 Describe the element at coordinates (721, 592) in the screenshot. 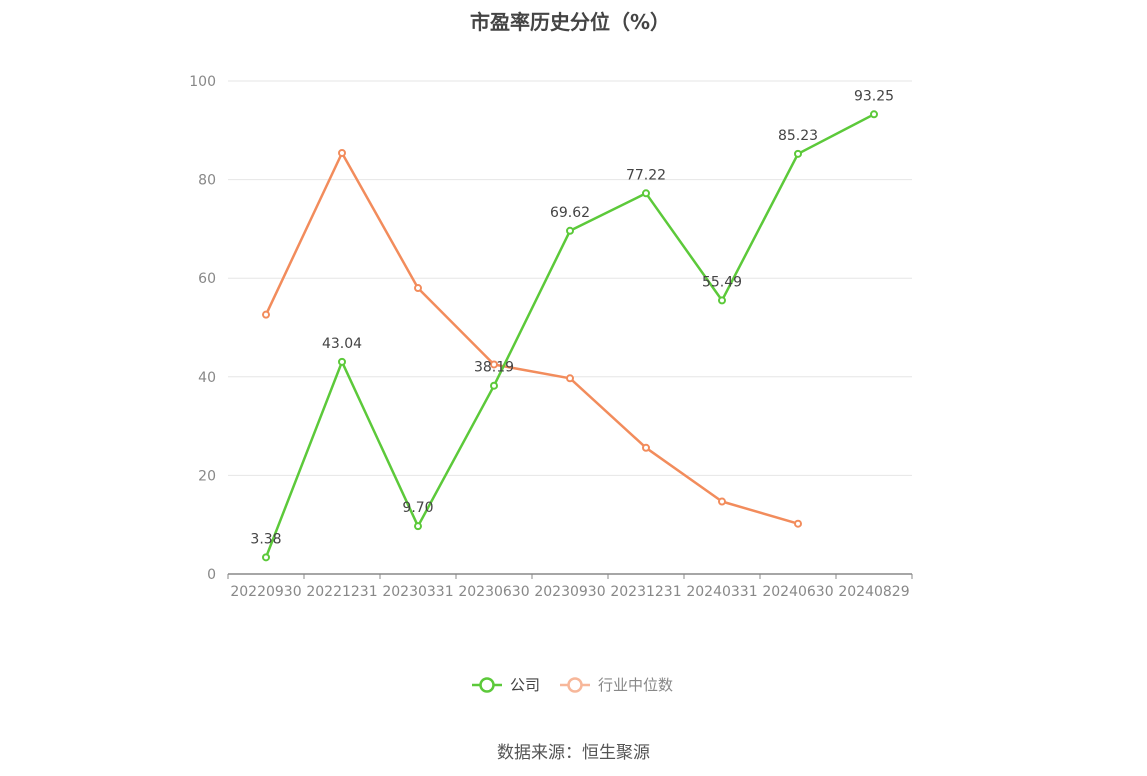

I see `x-tick-label: 20240331` at that location.